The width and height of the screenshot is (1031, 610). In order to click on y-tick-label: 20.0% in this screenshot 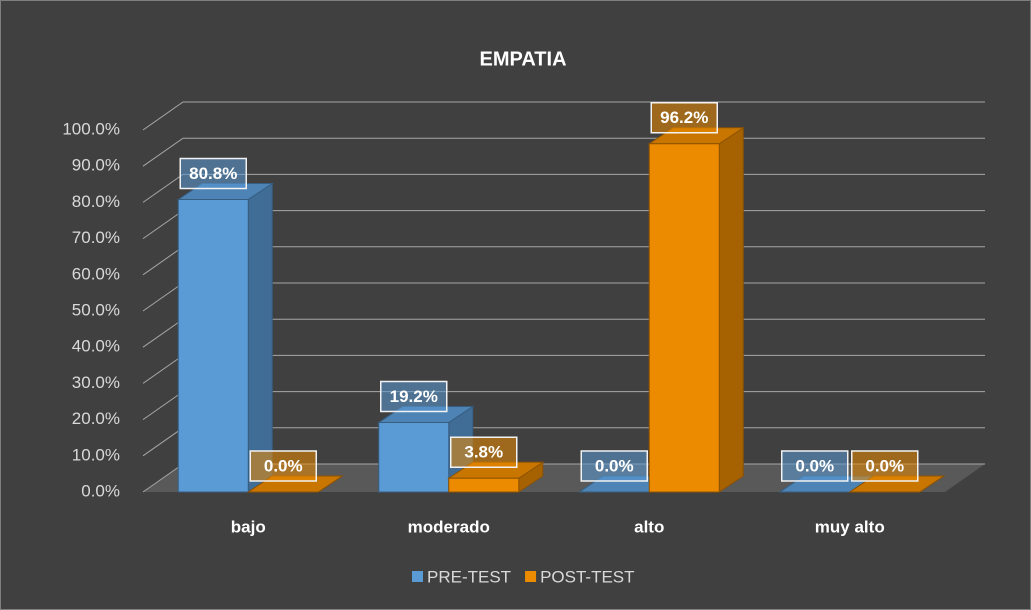, I will do `click(96, 418)`.